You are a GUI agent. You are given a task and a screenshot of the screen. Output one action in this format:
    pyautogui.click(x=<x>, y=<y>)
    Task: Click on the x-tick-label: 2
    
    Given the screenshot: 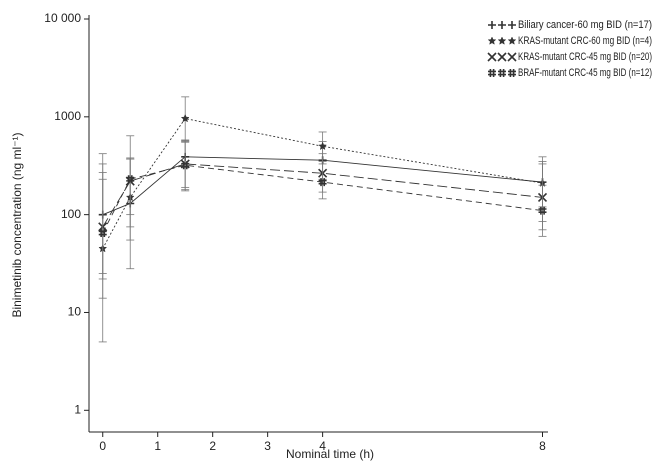 What is the action you would take?
    pyautogui.click(x=212, y=446)
    